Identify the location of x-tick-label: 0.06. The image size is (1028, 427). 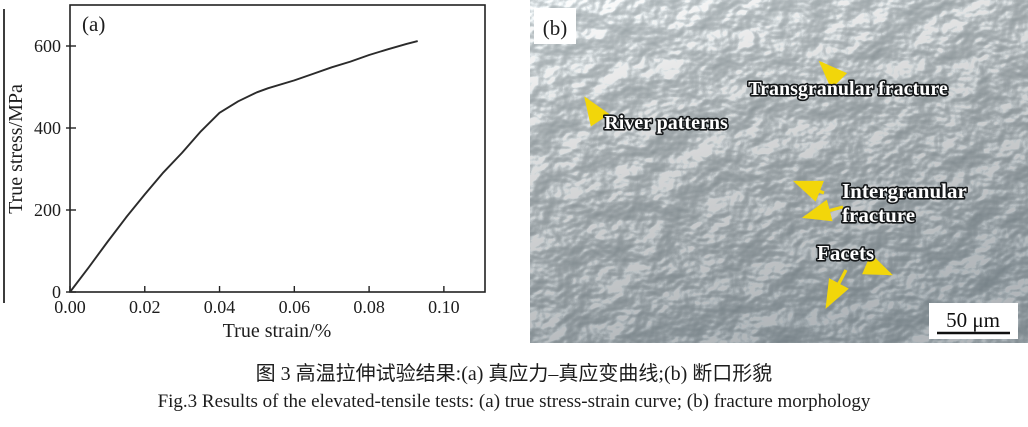
(295, 307).